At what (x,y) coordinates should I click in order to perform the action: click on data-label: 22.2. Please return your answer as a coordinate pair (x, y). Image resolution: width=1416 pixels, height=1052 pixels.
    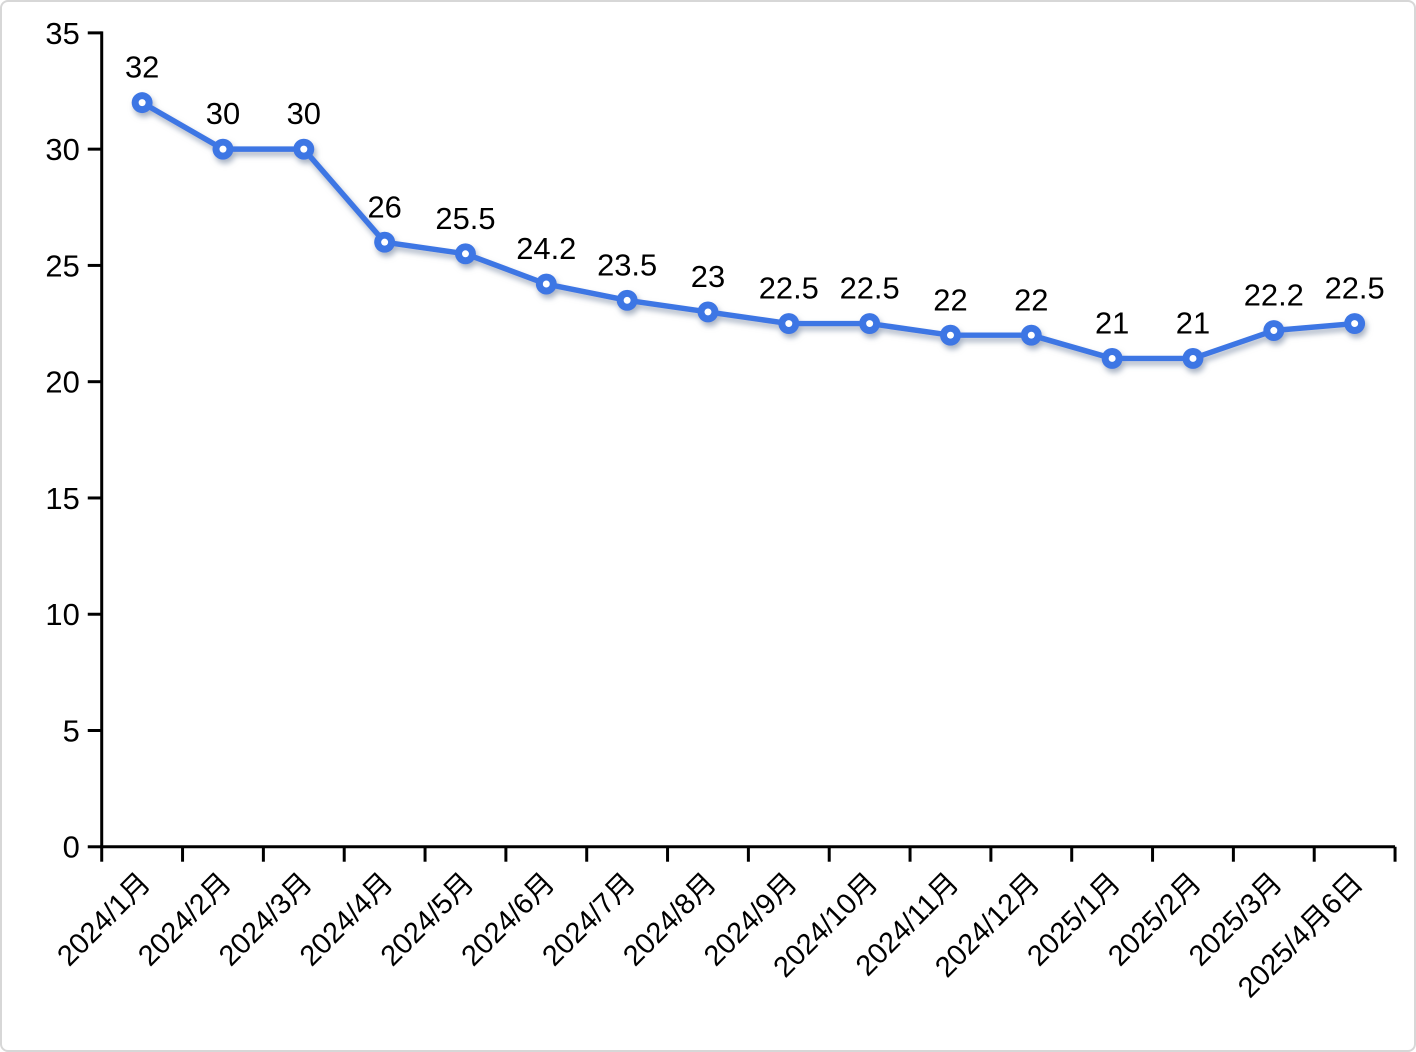
    Looking at the image, I should click on (1274, 295).